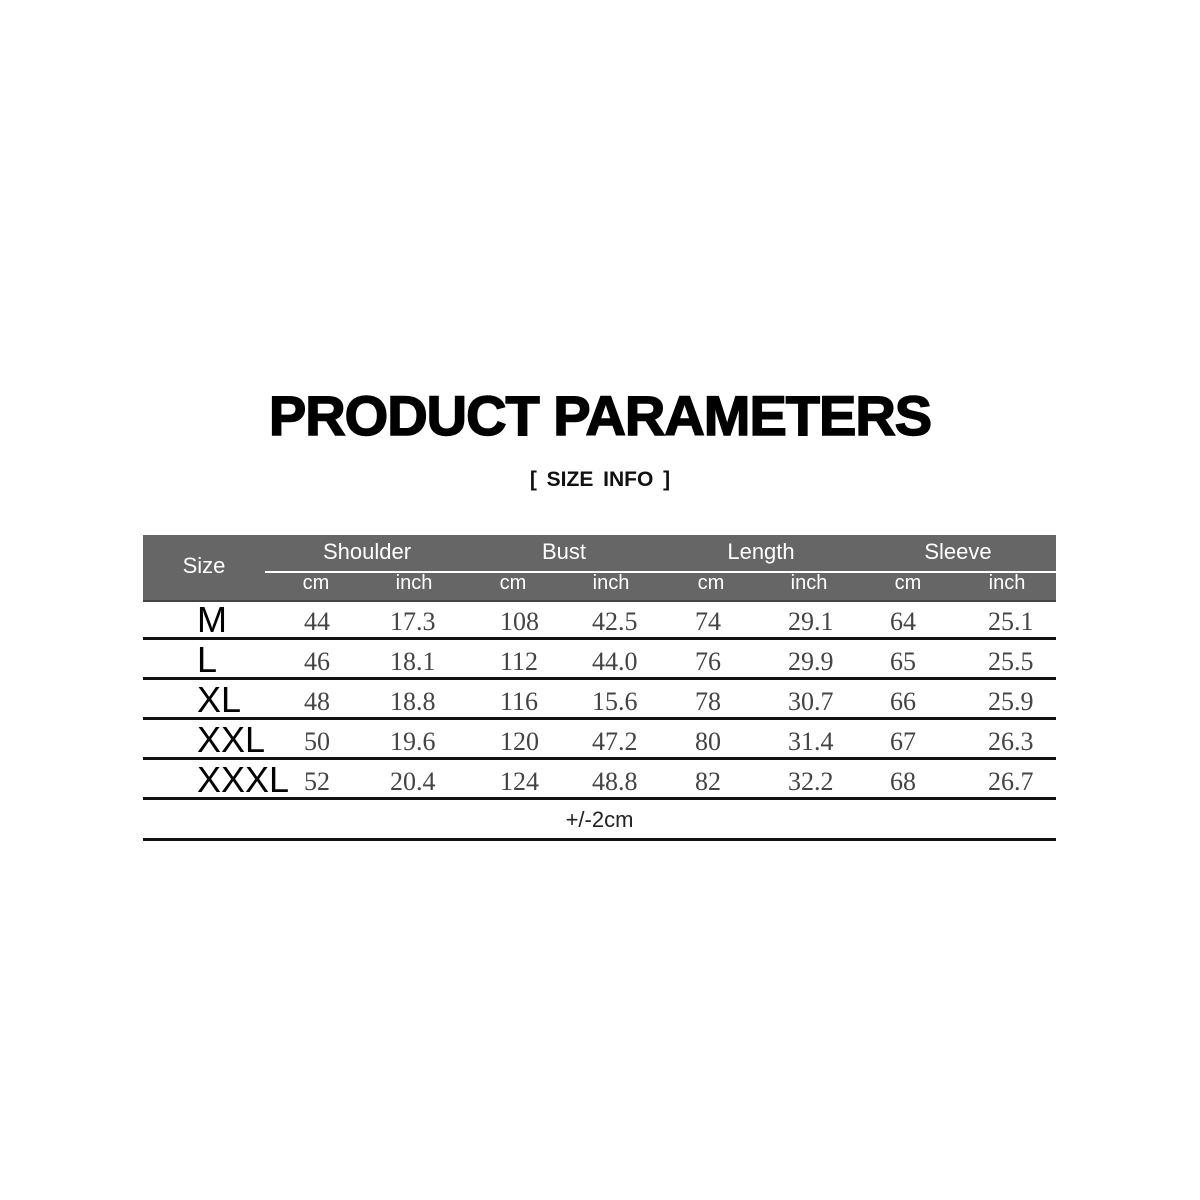 The height and width of the screenshot is (1200, 1200). I want to click on table-row: L 46 18.1 112 44.0 76 29.9 65 25.5, so click(599, 660).